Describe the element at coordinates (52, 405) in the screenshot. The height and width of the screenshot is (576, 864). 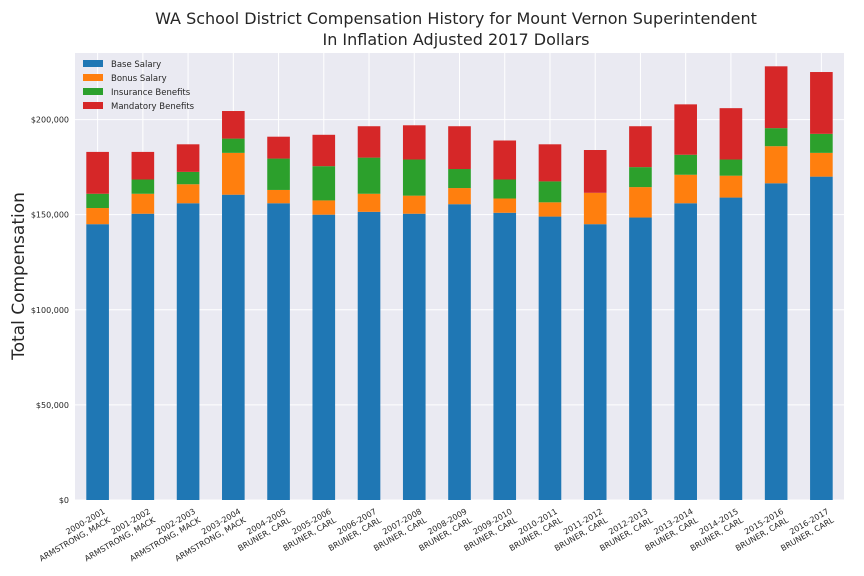
I see `y-tick-label: $50,000` at that location.